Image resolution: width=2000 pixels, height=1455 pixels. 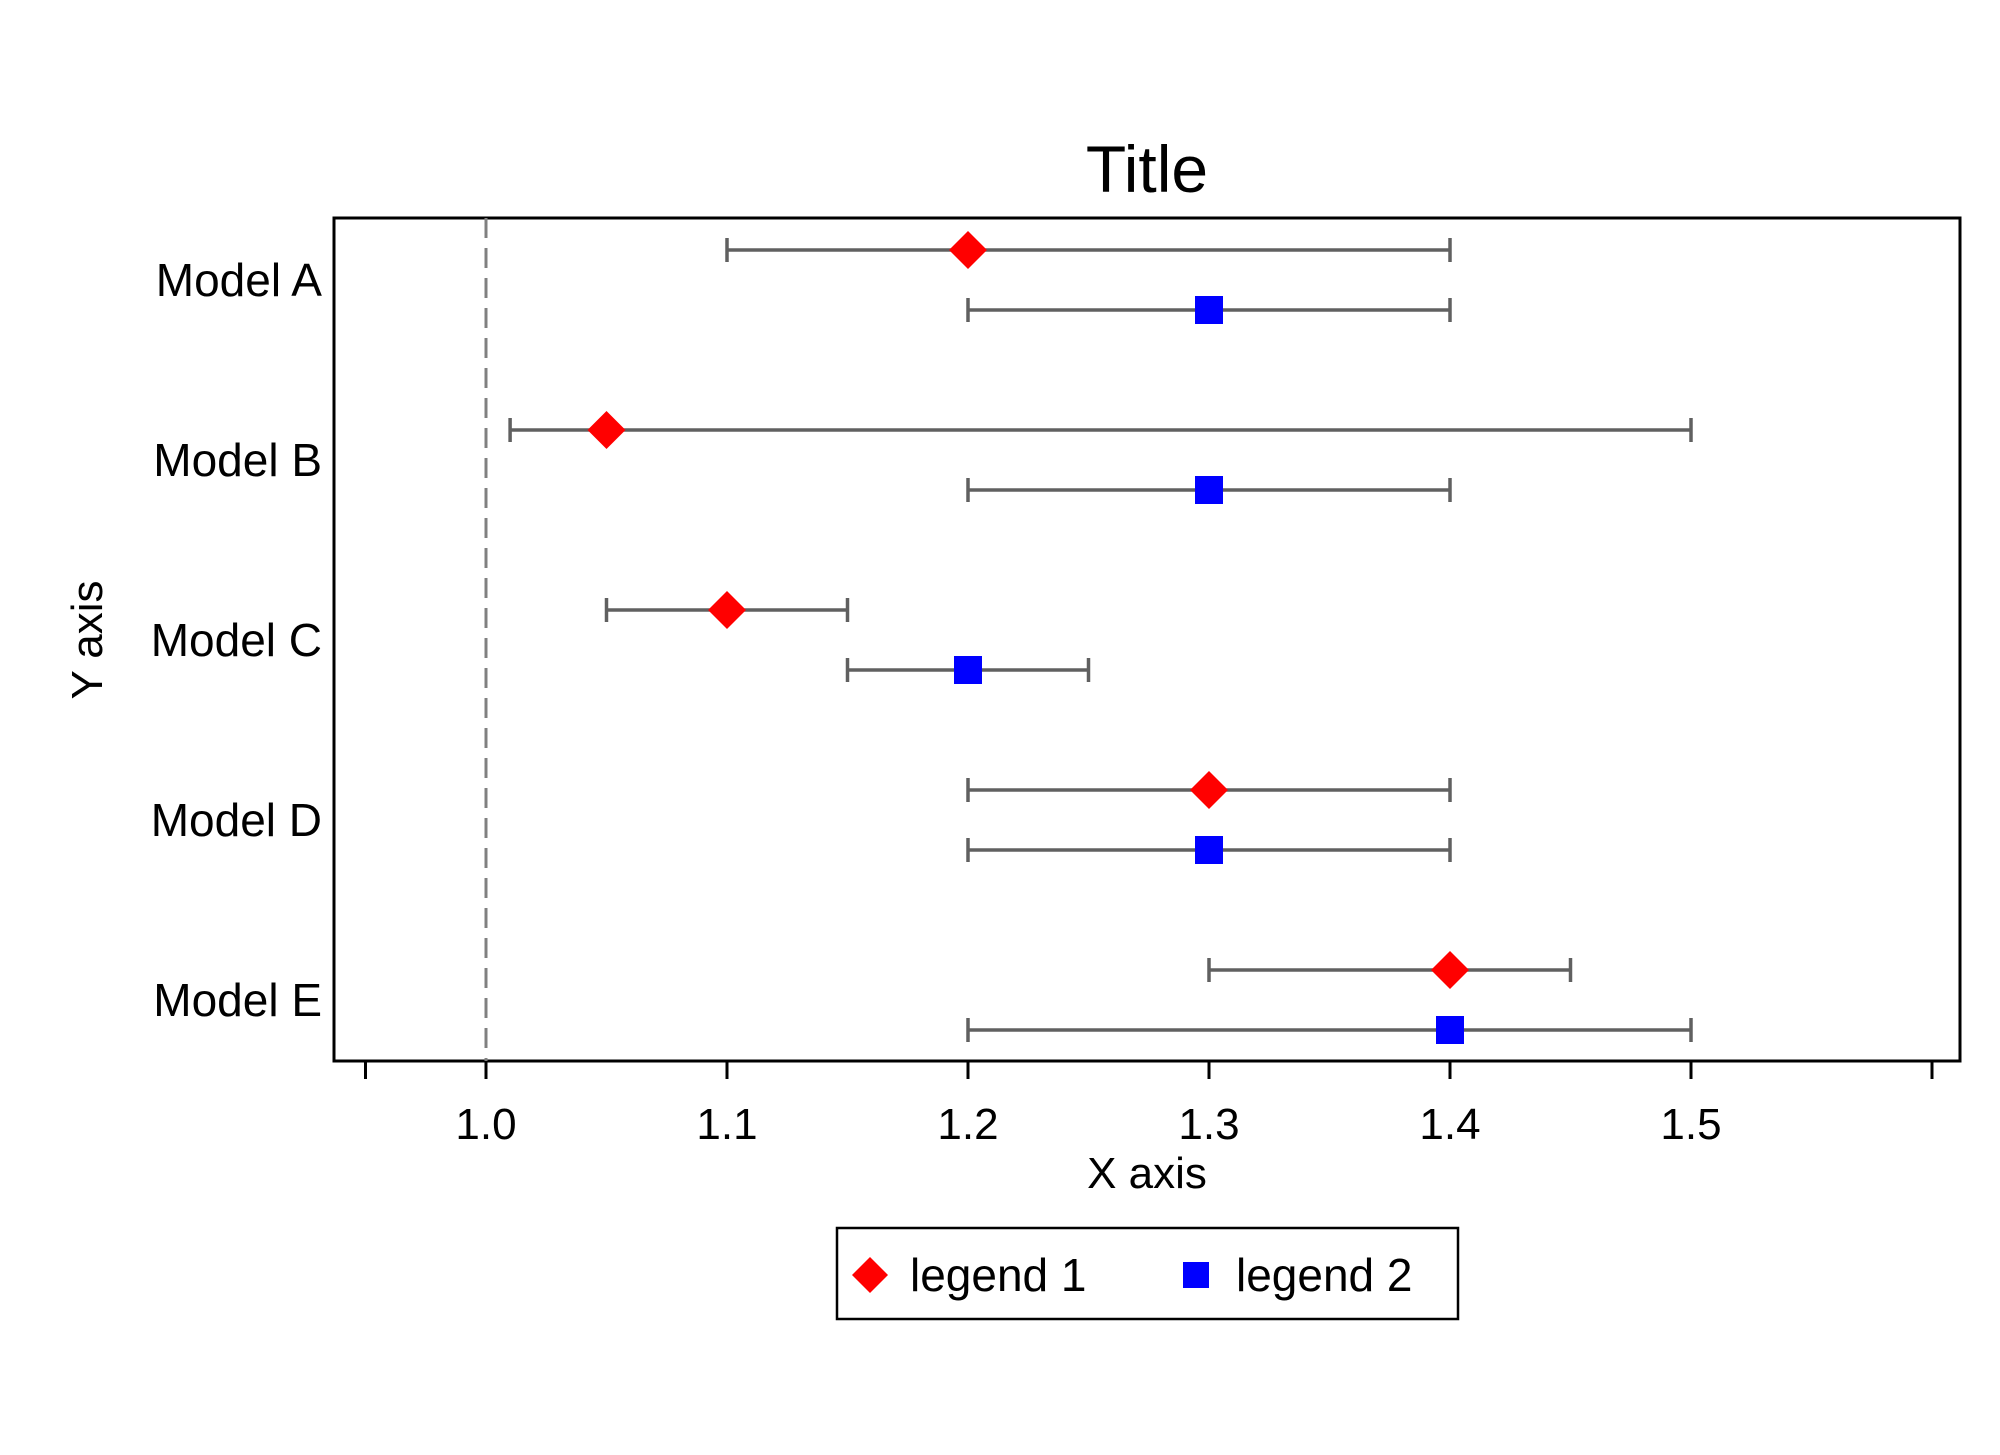 I want to click on legend-label: legend 2, so click(x=1324, y=1275).